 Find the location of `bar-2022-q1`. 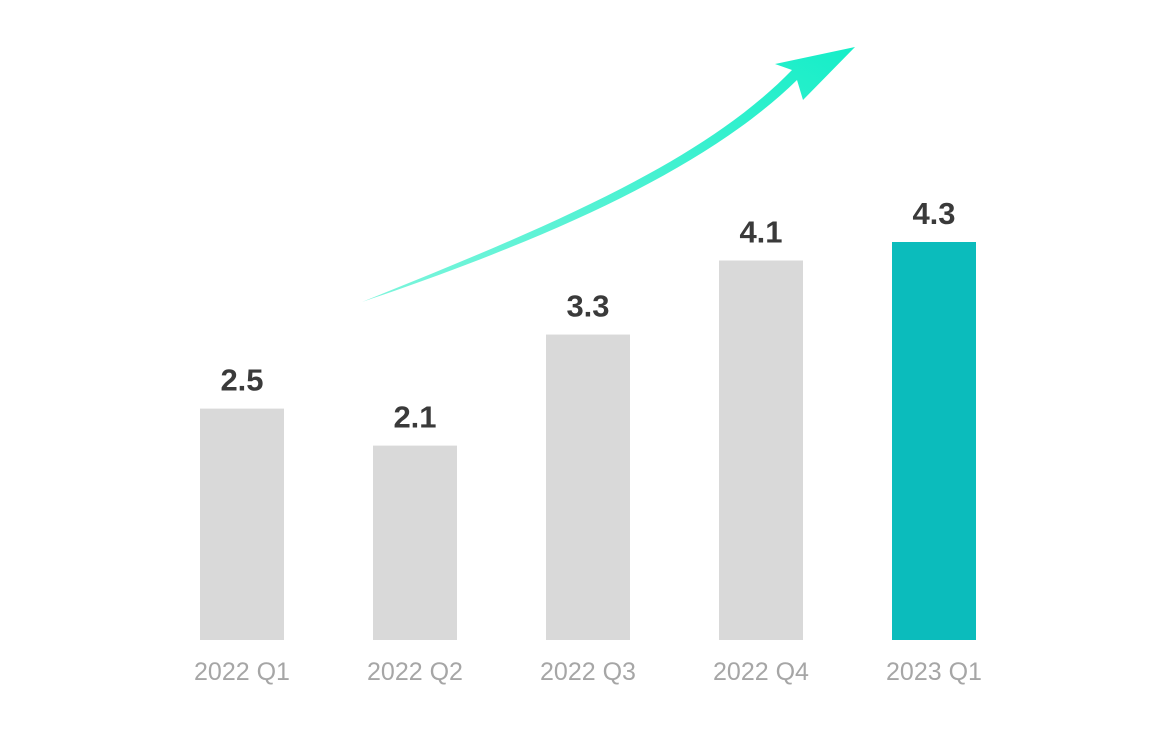

bar-2022-q1 is located at coordinates (242, 524).